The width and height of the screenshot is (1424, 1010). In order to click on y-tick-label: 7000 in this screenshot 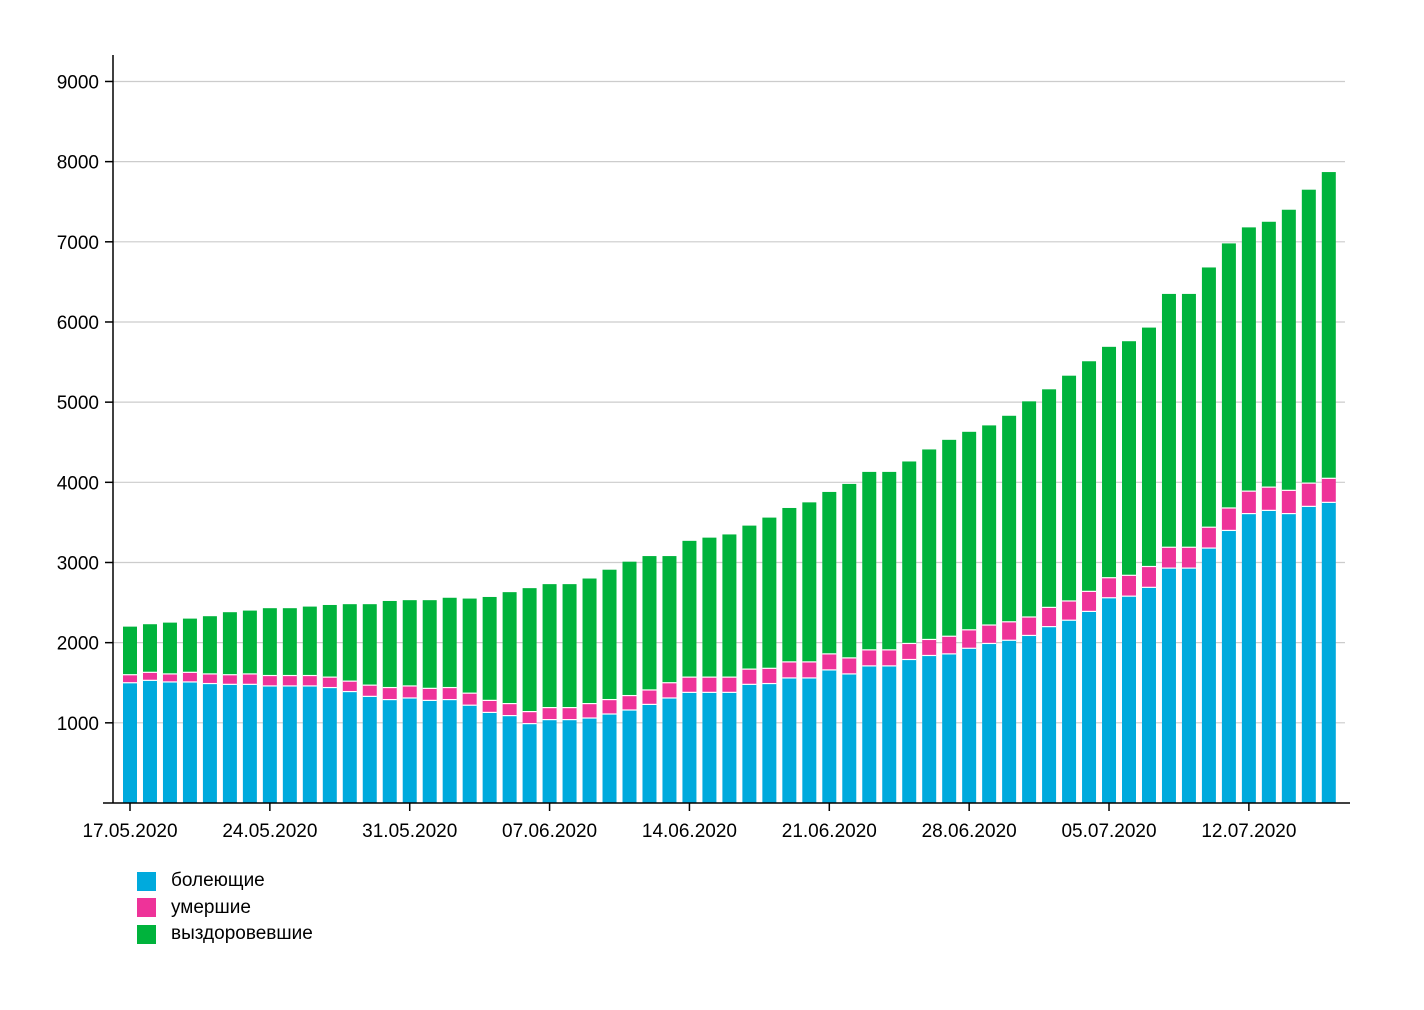, I will do `click(78, 243)`.